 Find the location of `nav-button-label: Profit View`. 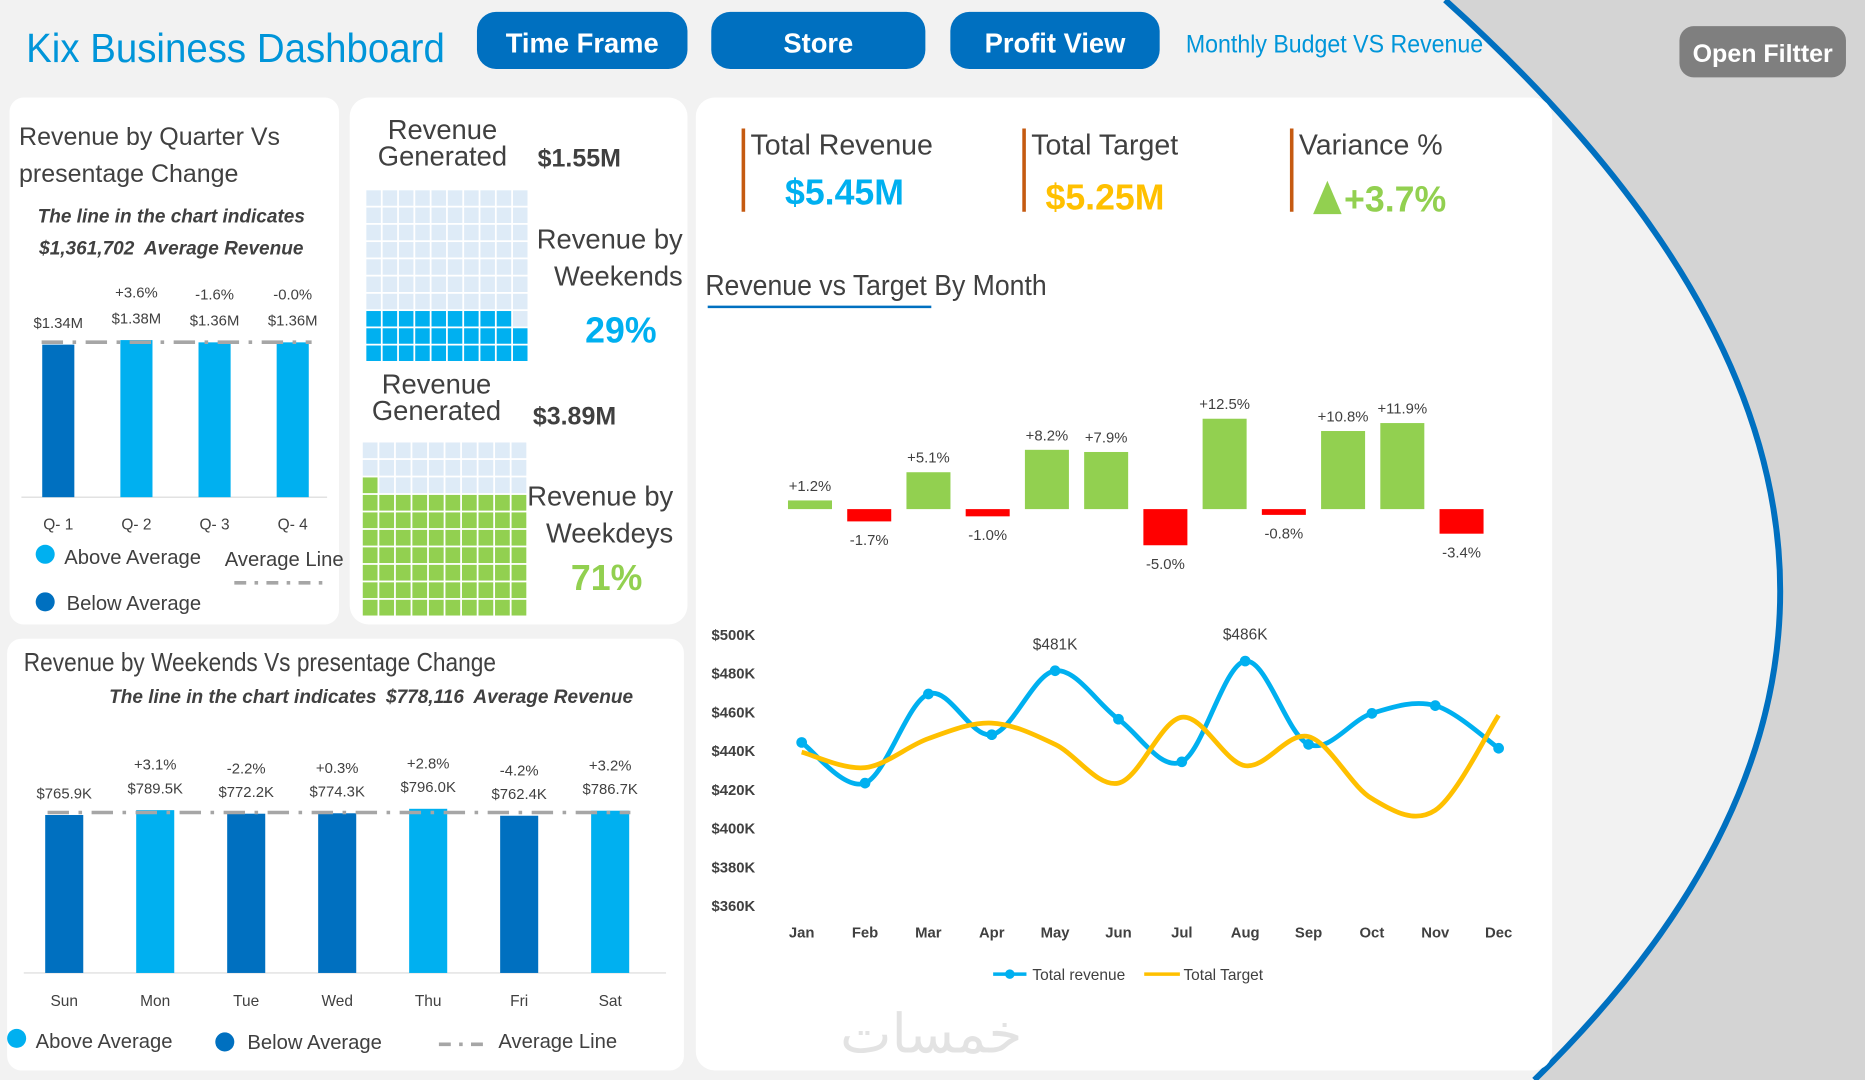

nav-button-label: Profit View is located at coordinates (1056, 42).